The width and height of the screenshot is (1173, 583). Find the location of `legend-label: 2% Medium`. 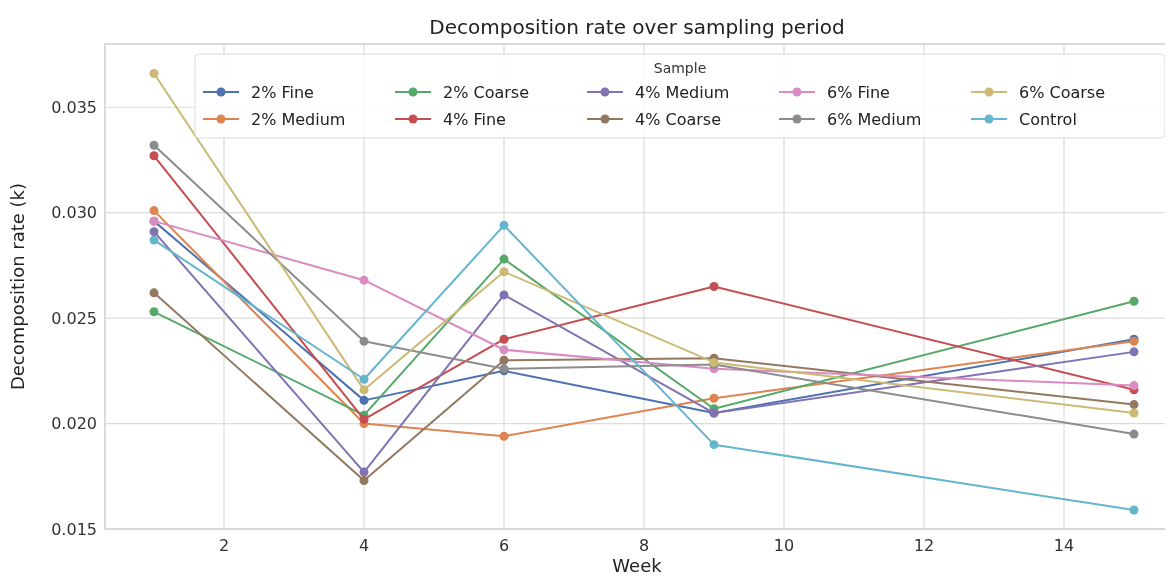

legend-label: 2% Medium is located at coordinates (298, 119).